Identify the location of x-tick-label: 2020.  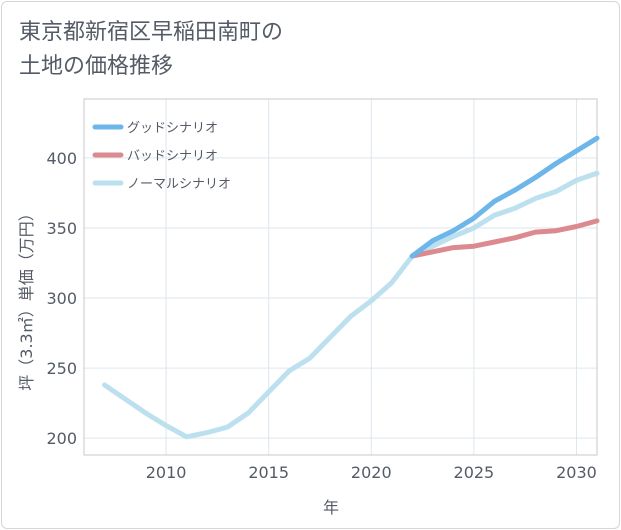
(371, 472).